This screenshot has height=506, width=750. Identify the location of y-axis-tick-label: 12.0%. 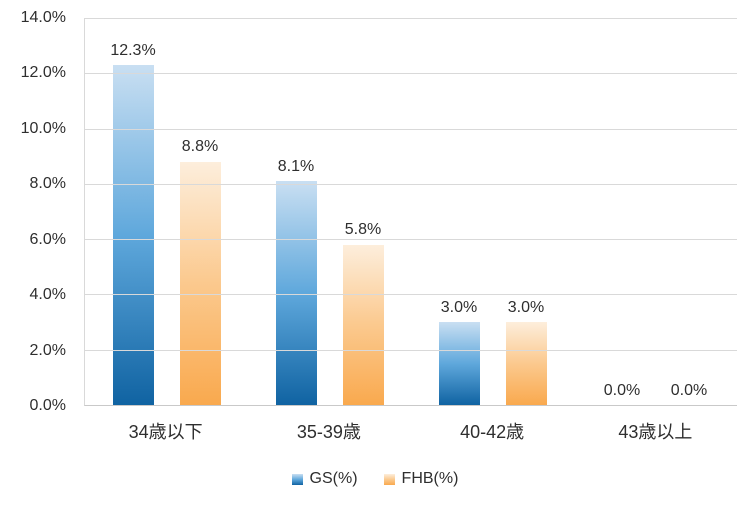
(43, 73).